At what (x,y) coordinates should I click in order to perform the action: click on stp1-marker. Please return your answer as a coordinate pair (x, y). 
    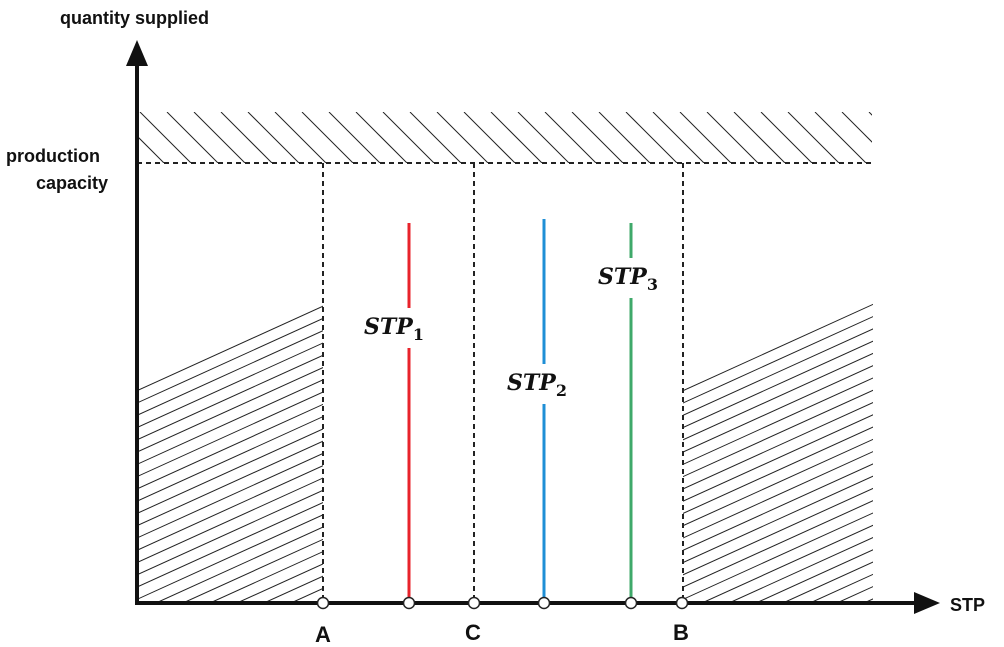
    Looking at the image, I should click on (409, 603).